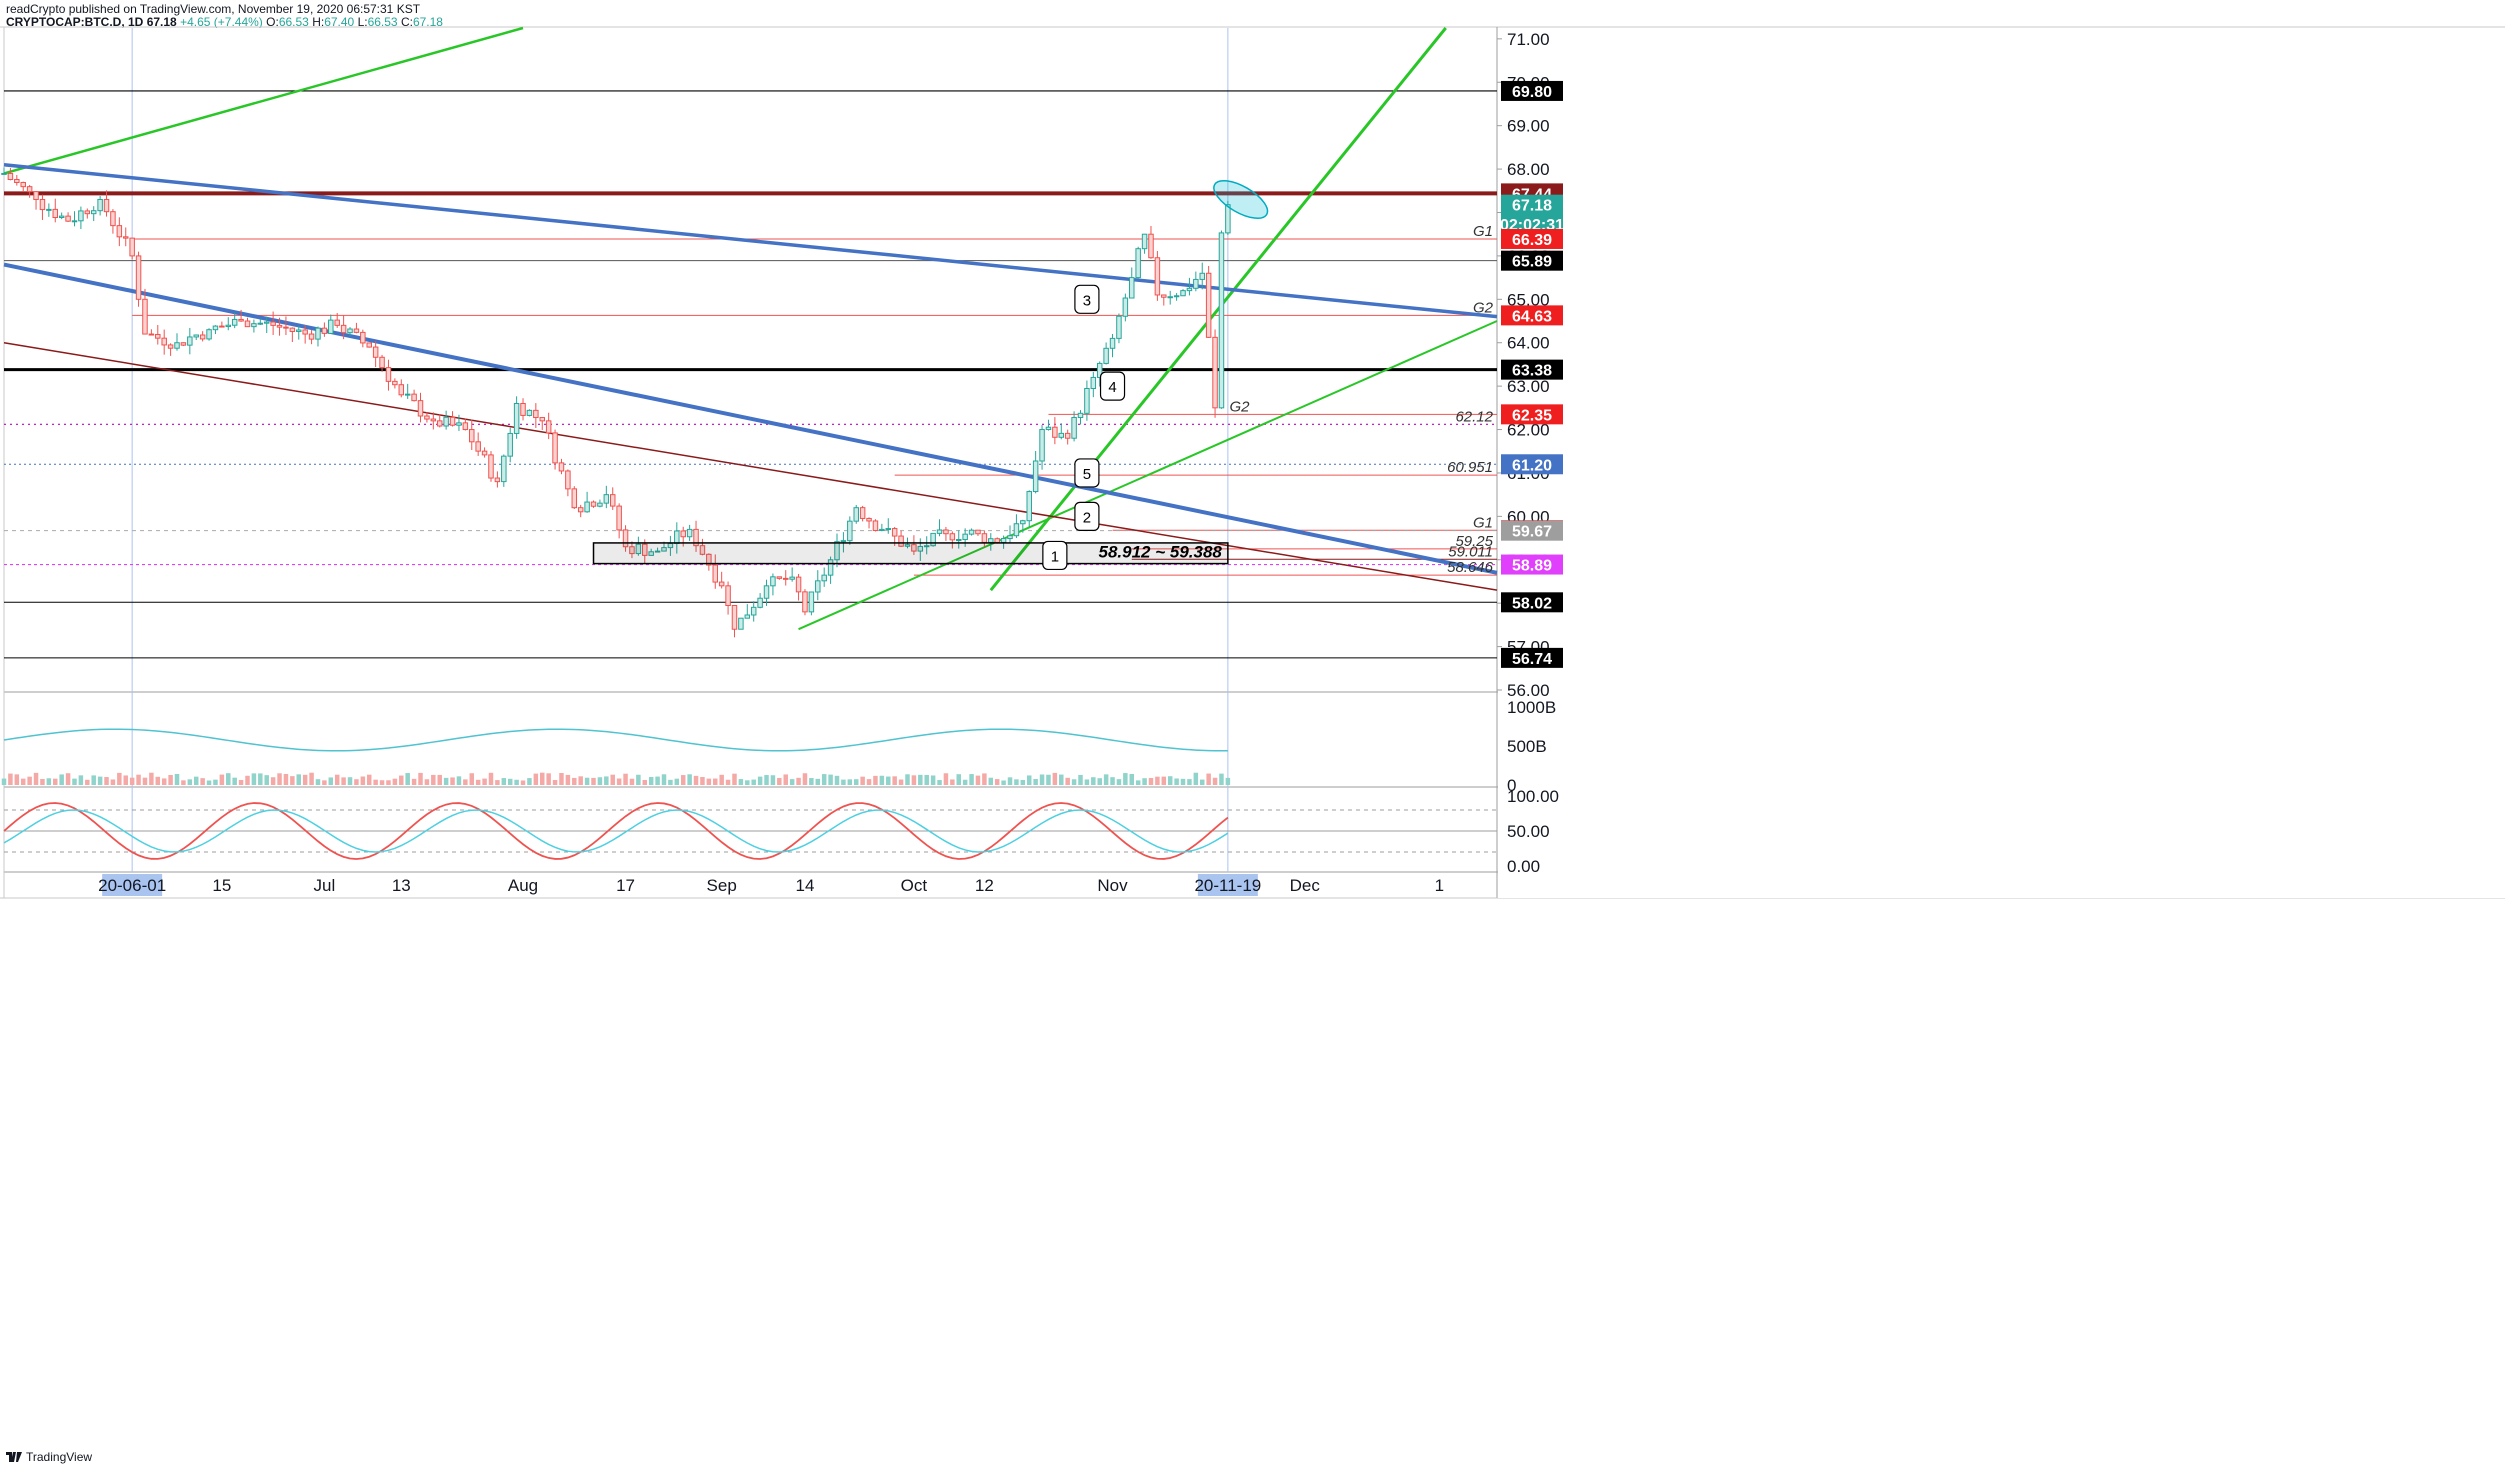  What do you see at coordinates (616, 831) in the screenshot?
I see `oscillator-signal-line` at bounding box center [616, 831].